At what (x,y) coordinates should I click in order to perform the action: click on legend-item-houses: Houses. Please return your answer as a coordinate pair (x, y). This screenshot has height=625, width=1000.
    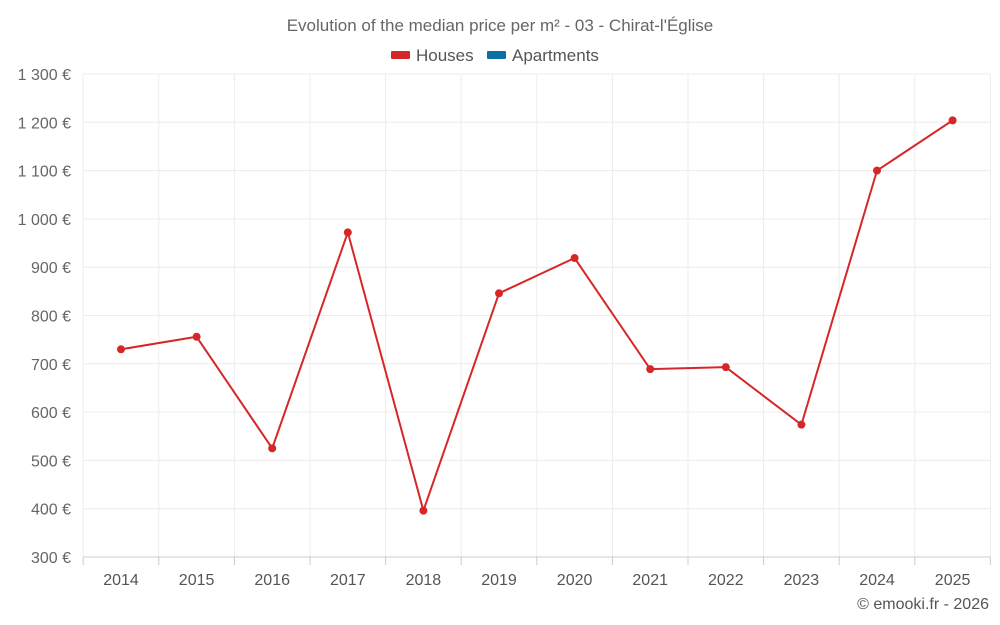
    Looking at the image, I should click on (432, 55).